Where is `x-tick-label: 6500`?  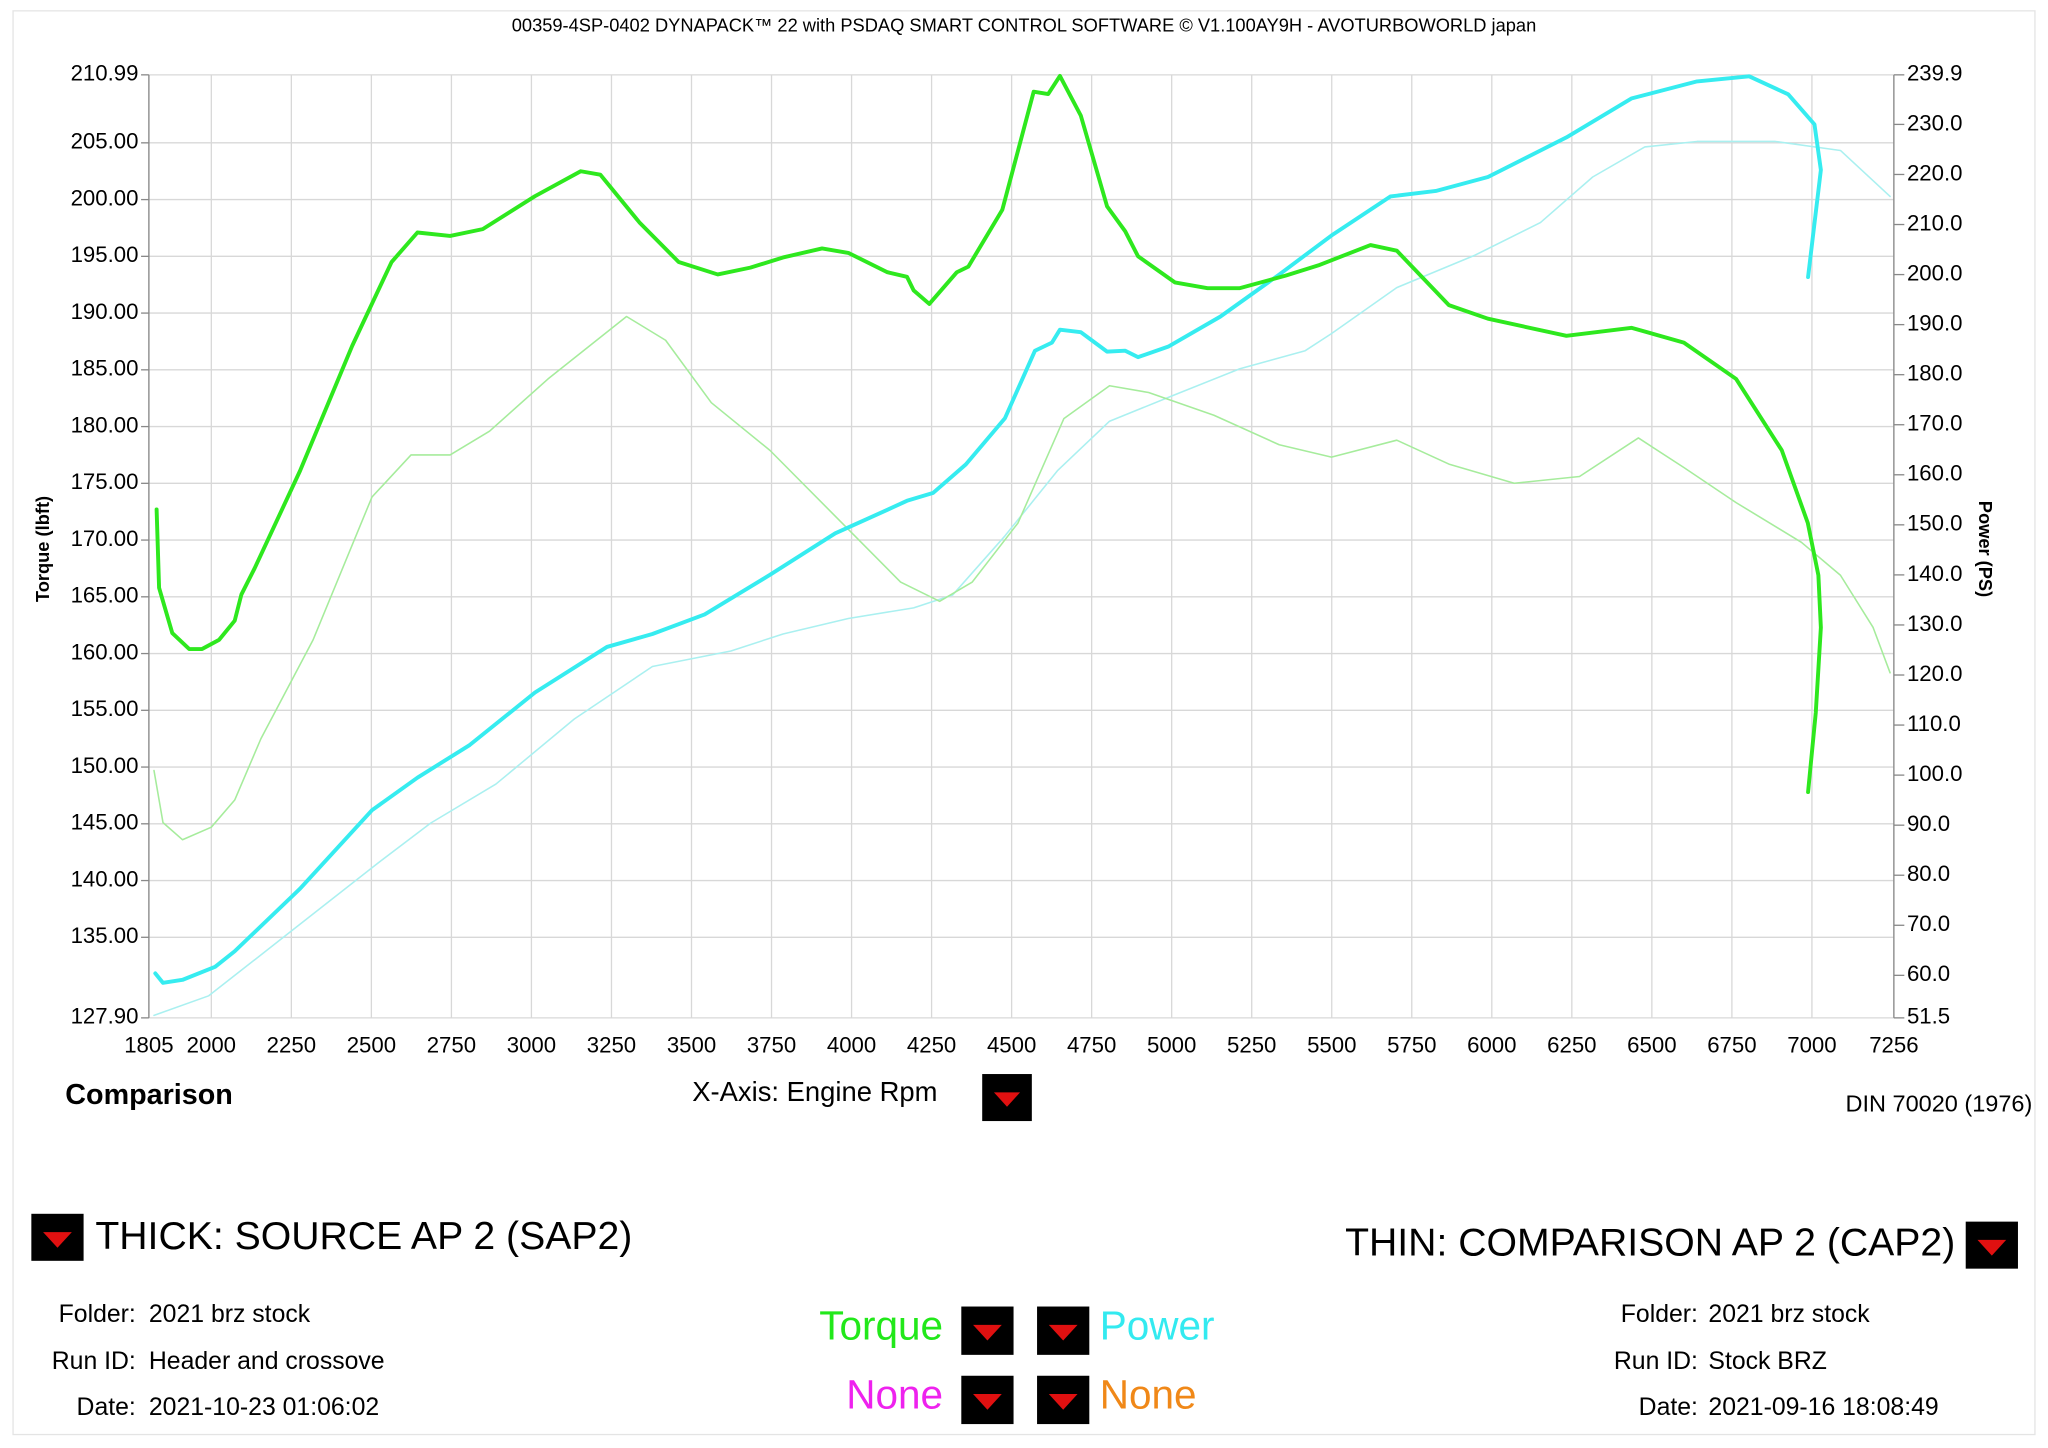
x-tick-label: 6500 is located at coordinates (1651, 1044).